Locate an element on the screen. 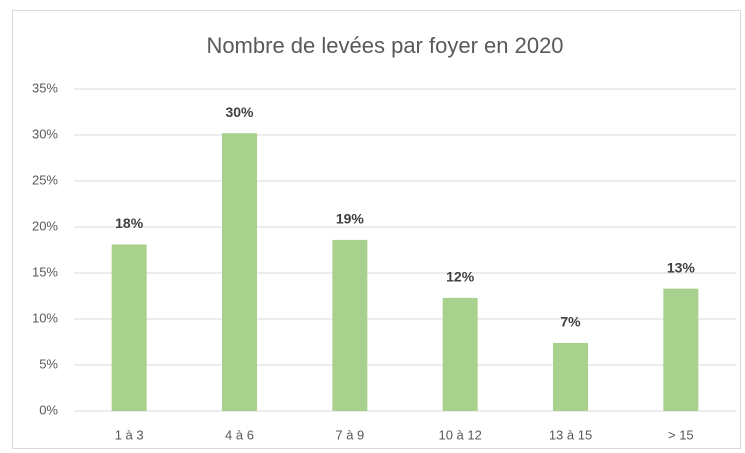  x-tick-label: > 15 is located at coordinates (681, 434).